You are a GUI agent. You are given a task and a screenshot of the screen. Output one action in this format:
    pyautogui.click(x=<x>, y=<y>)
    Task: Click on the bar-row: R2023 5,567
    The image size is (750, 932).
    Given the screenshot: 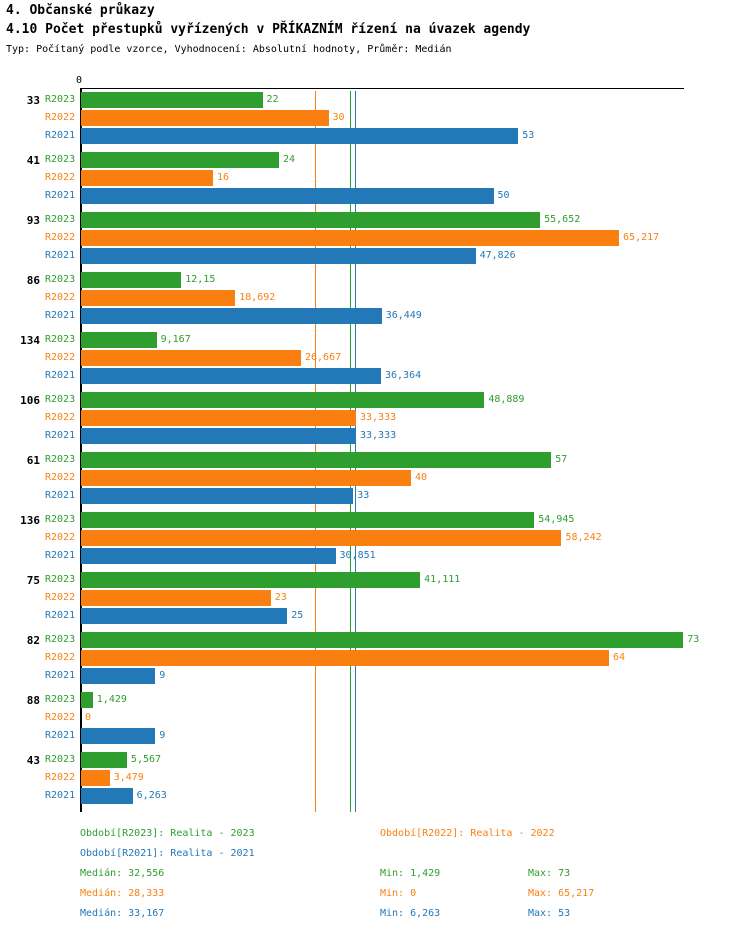 What is the action you would take?
    pyautogui.click(x=375, y=760)
    